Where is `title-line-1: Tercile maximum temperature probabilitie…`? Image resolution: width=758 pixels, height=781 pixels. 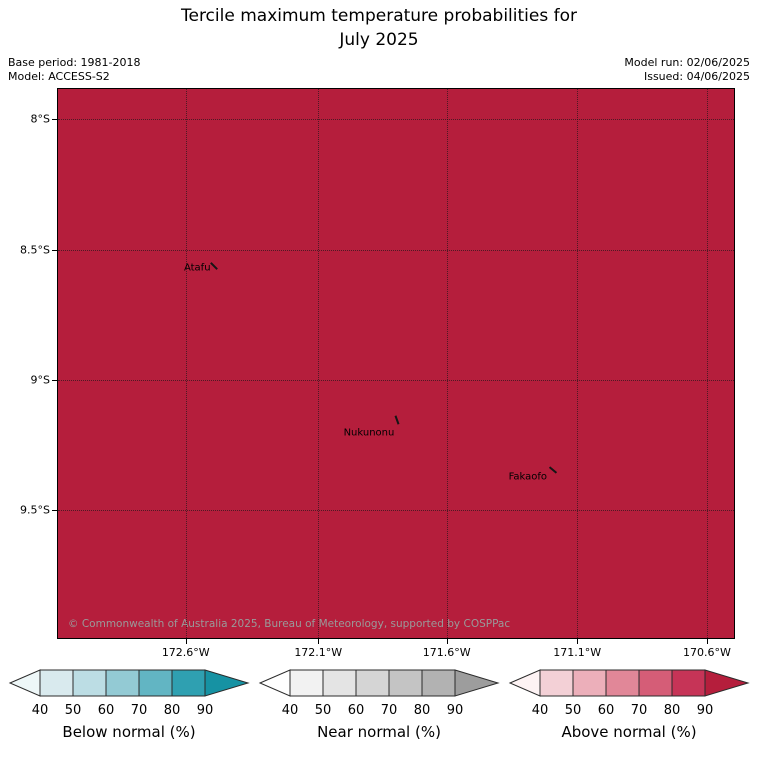 title-line-1: Tercile maximum temperature probabilitie… is located at coordinates (378, 16).